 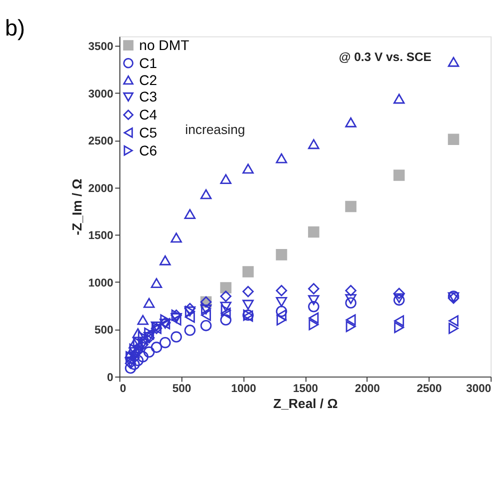 What do you see at coordinates (429, 389) in the screenshot?
I see `x-tick-label: 2500` at bounding box center [429, 389].